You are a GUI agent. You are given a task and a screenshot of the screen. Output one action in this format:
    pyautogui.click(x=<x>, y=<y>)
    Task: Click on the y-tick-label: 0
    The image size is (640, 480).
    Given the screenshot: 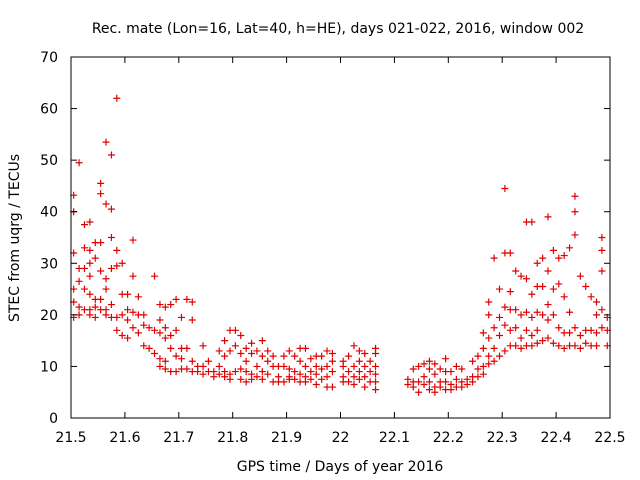 What is the action you would take?
    pyautogui.click(x=53, y=419)
    